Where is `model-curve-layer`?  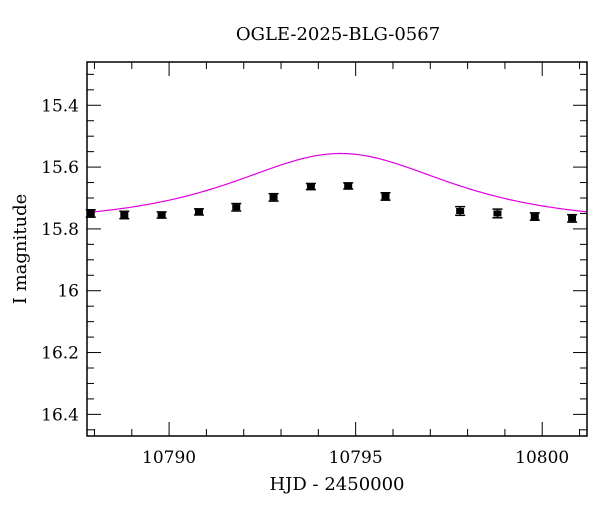 model-curve-layer is located at coordinates (337, 183).